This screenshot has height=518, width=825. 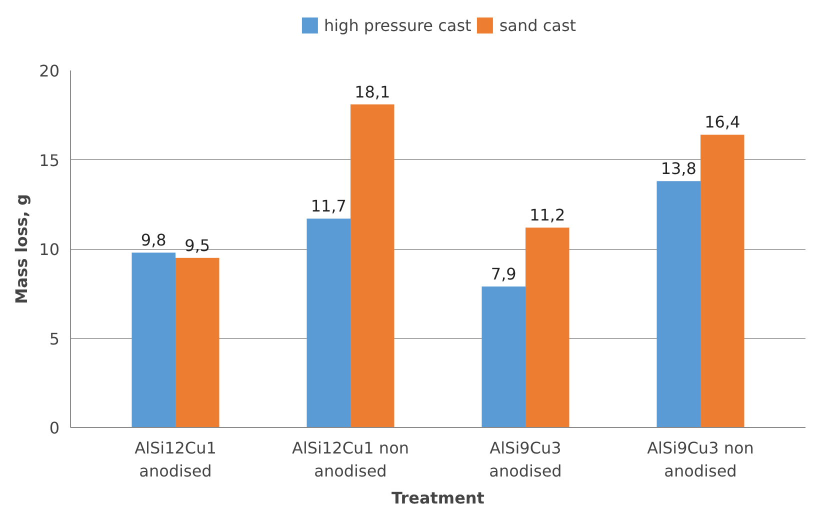 What do you see at coordinates (54, 428) in the screenshot?
I see `y-tick-label: 0` at bounding box center [54, 428].